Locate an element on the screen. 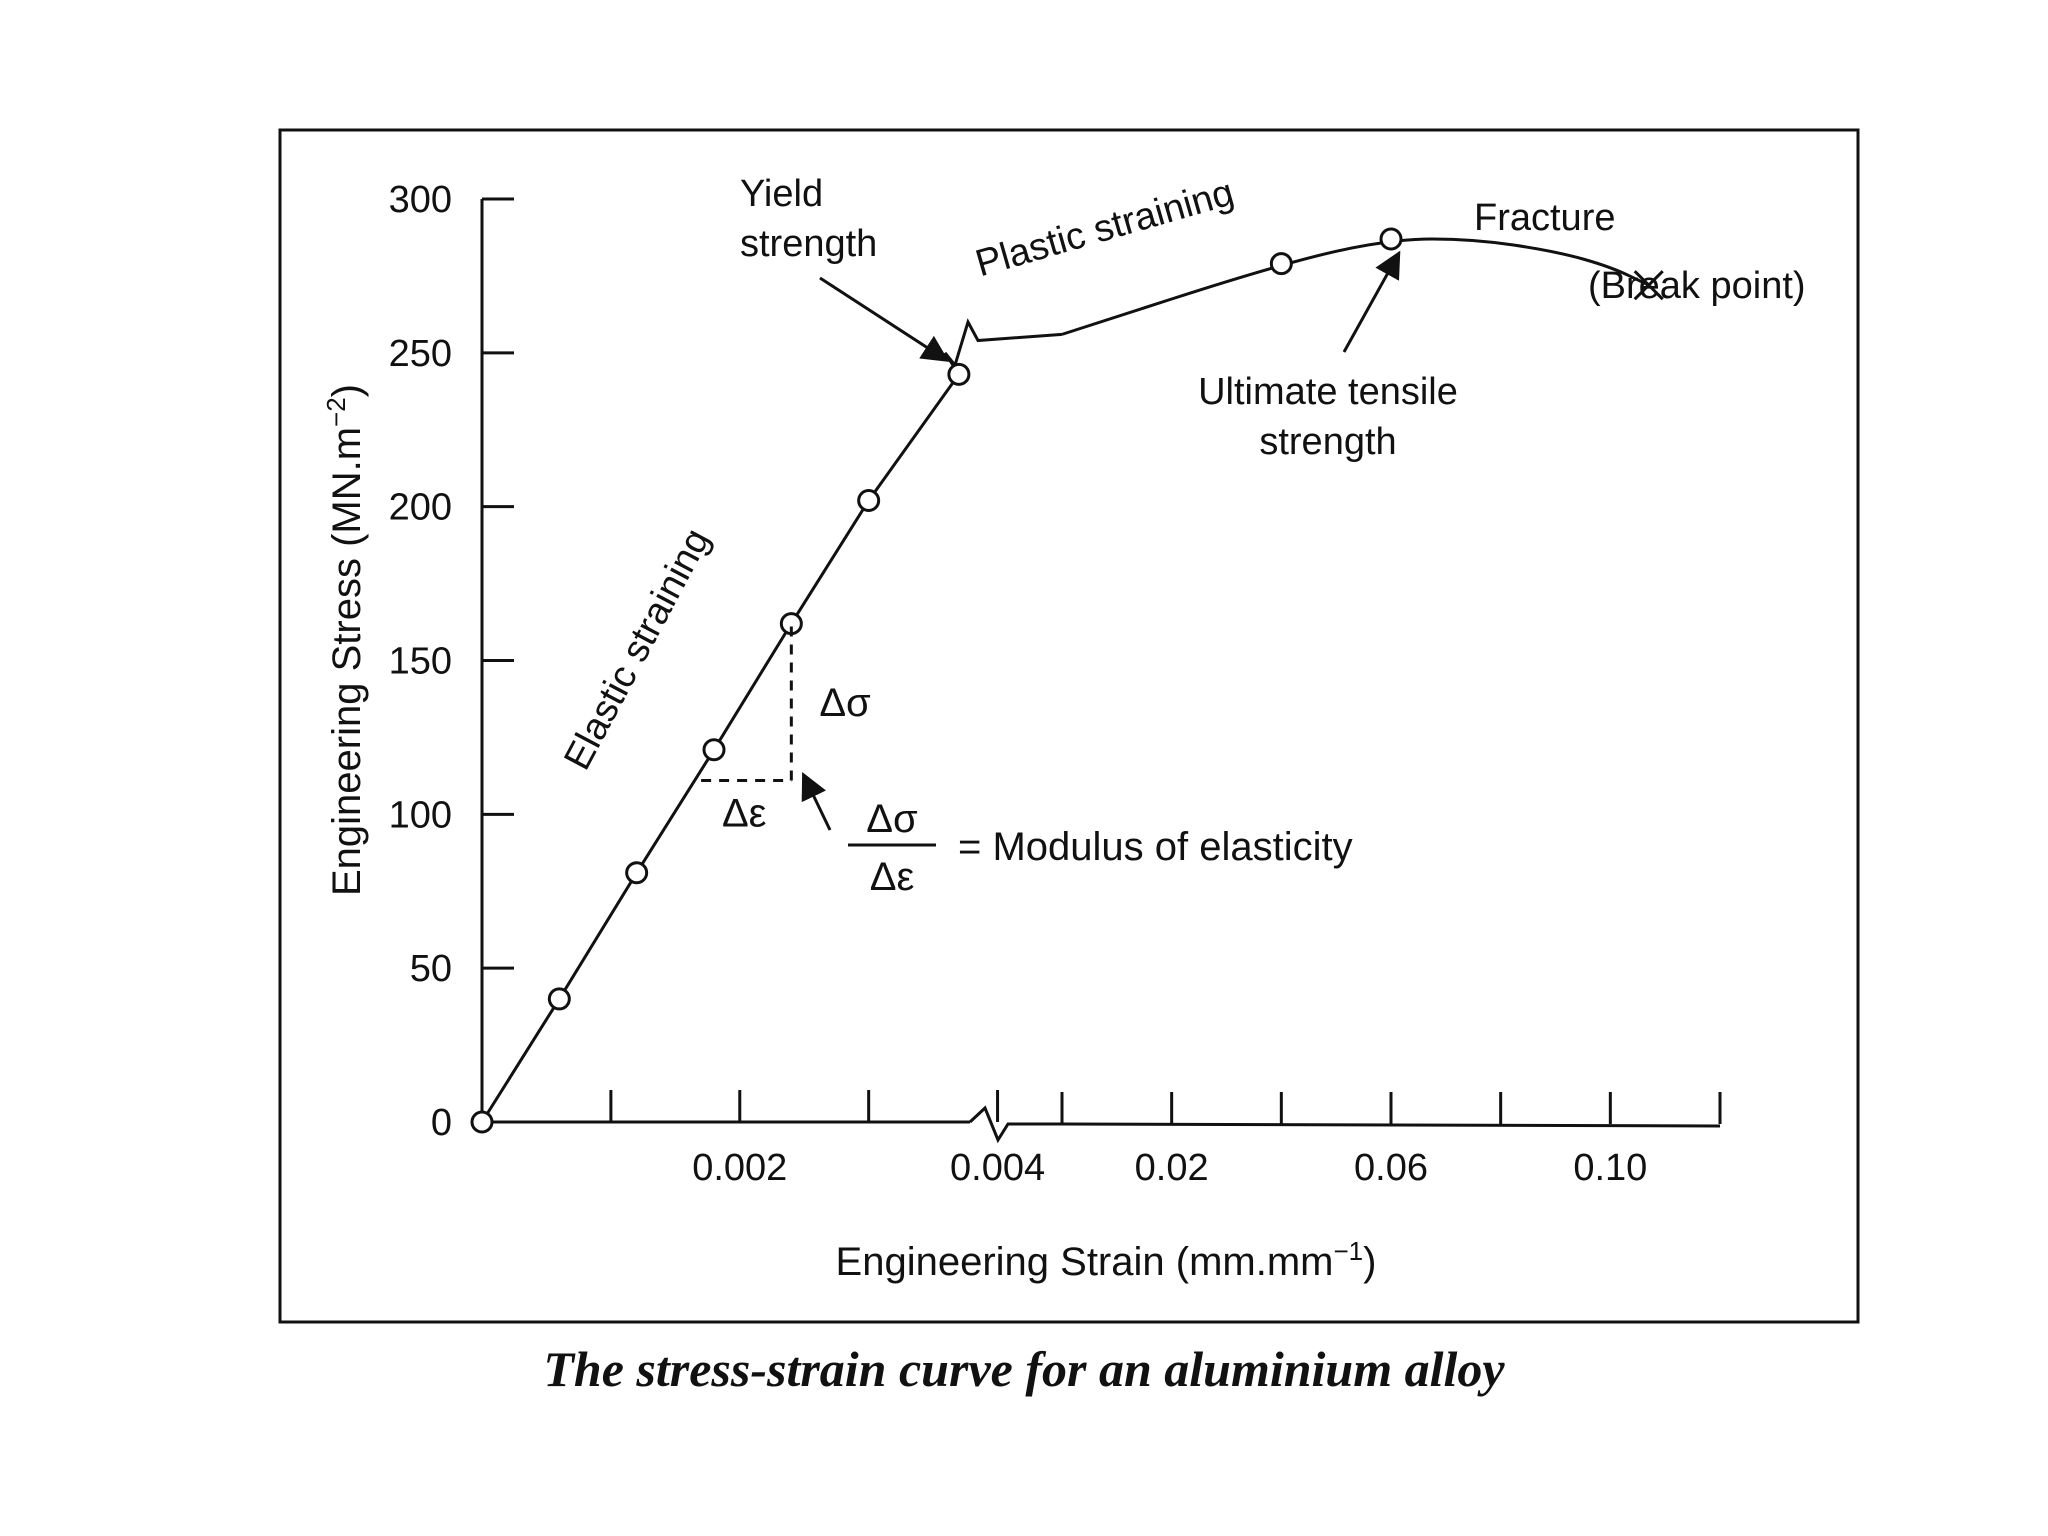  uts-arrow is located at coordinates (1371, 301).